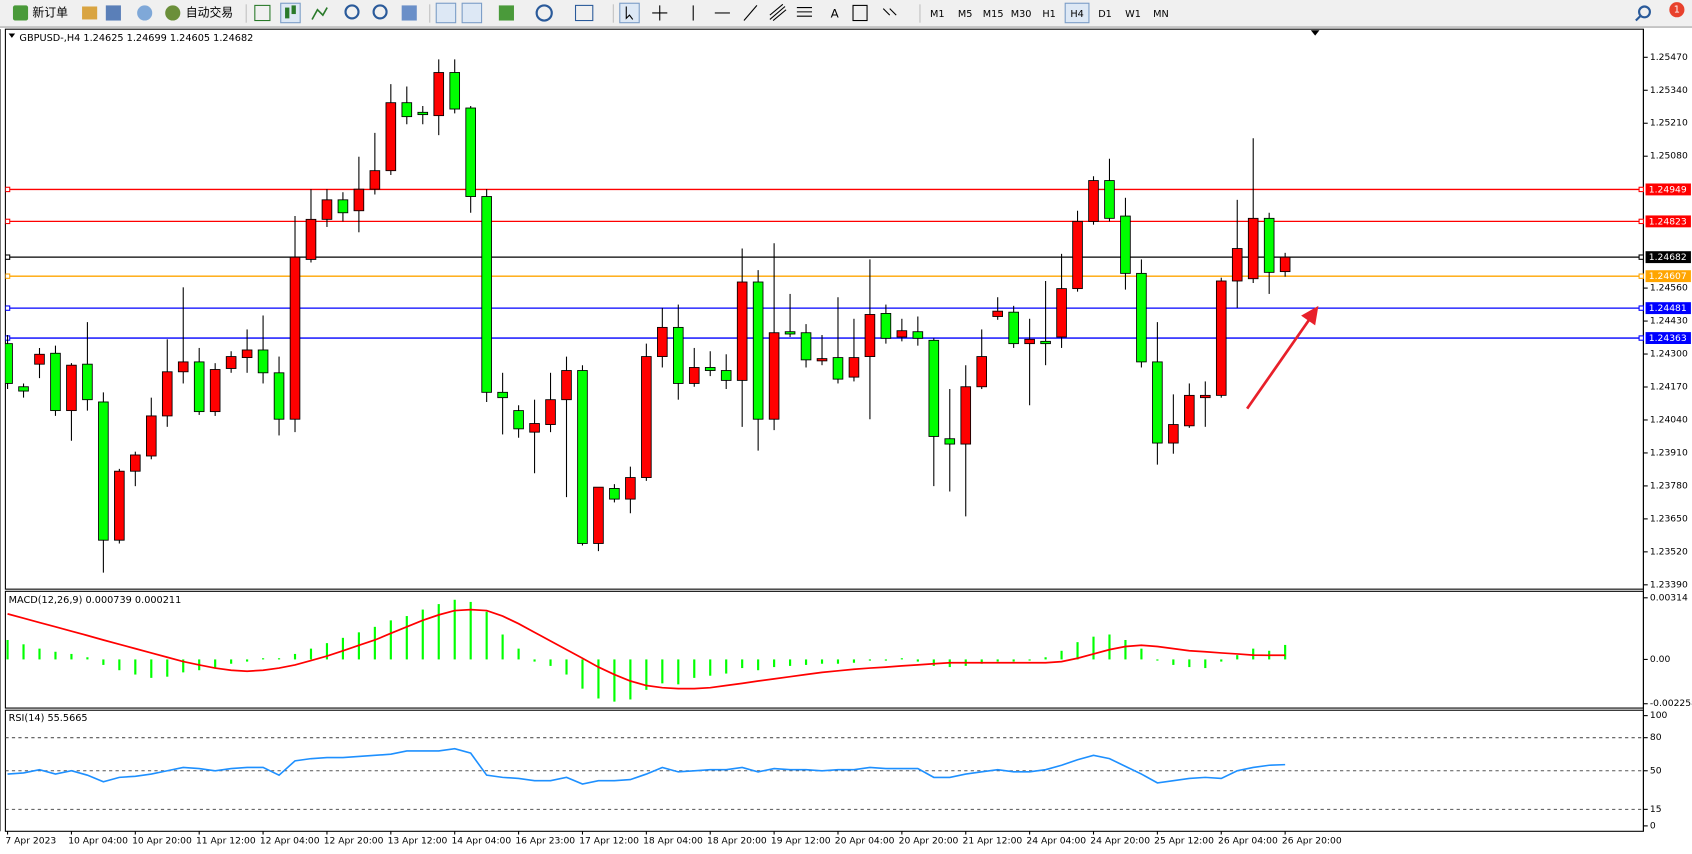 This screenshot has width=1692, height=854. I want to click on timeframe-button: M1, so click(937, 14).